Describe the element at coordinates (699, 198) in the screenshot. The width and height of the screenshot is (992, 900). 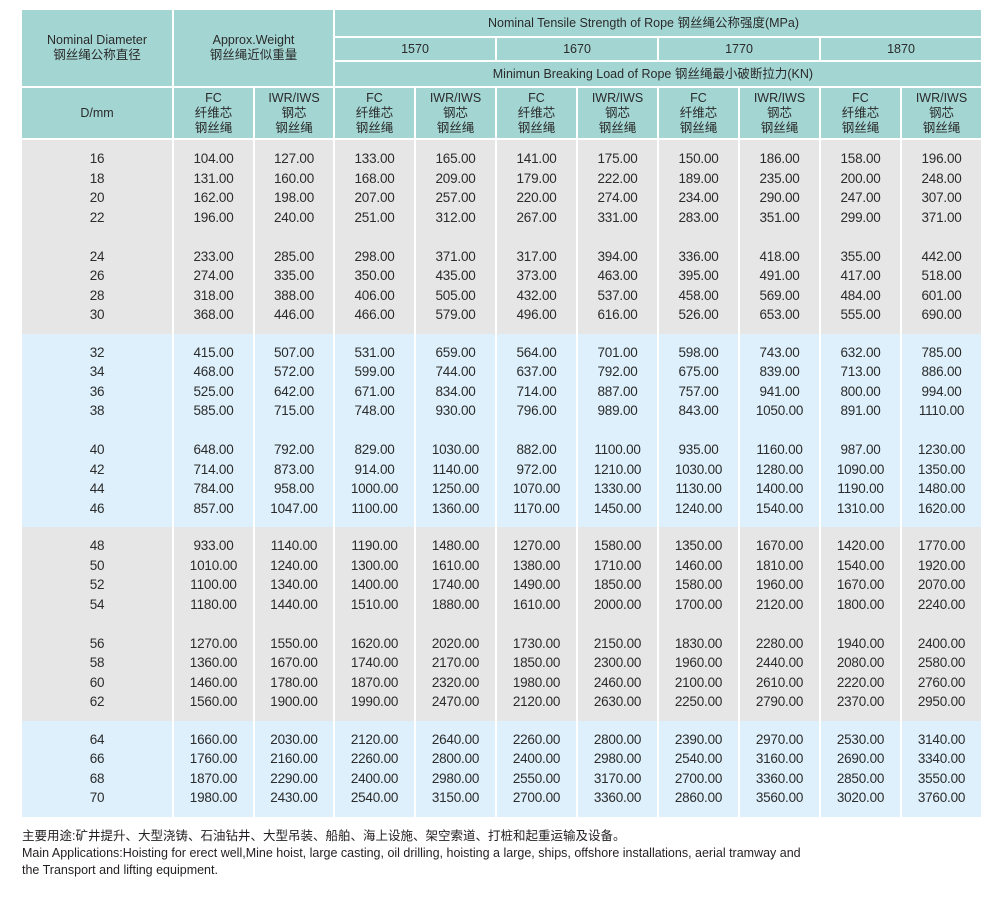
I see `breaking-load-cell: 234.00` at that location.